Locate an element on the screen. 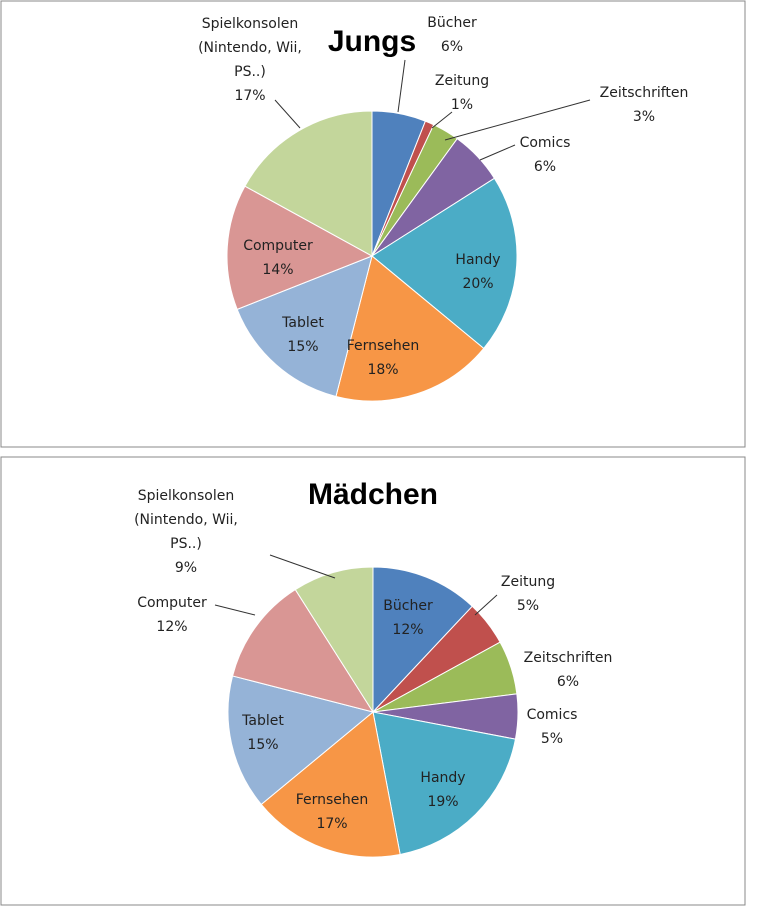 This screenshot has width=768, height=911. value-label: 14% is located at coordinates (278, 270).